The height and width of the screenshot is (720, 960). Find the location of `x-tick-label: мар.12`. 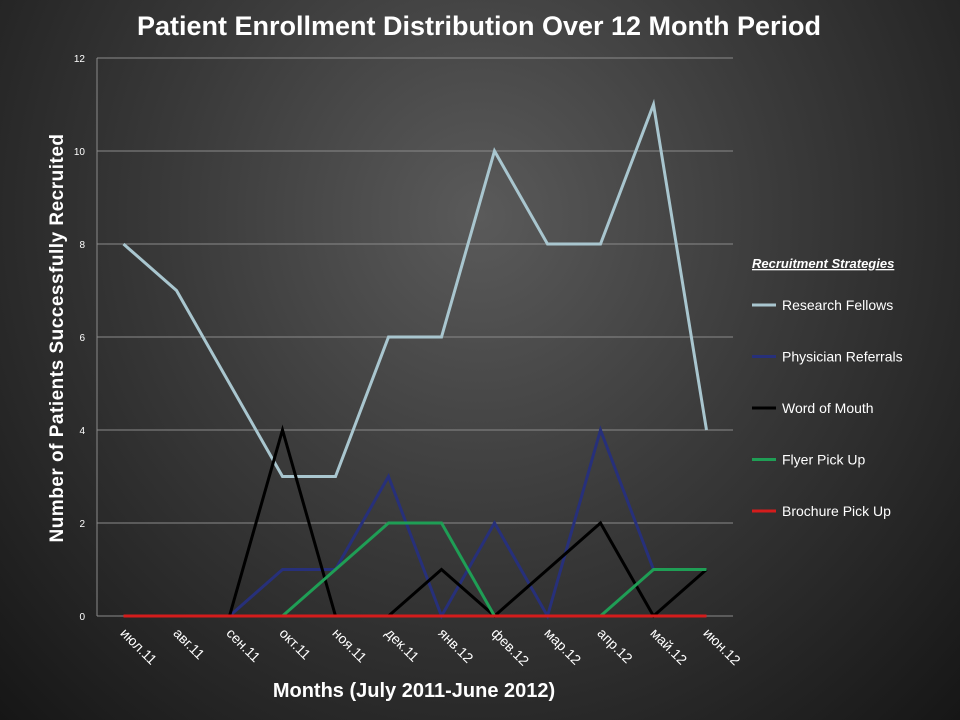

x-tick-label: мар.12 is located at coordinates (562, 646).